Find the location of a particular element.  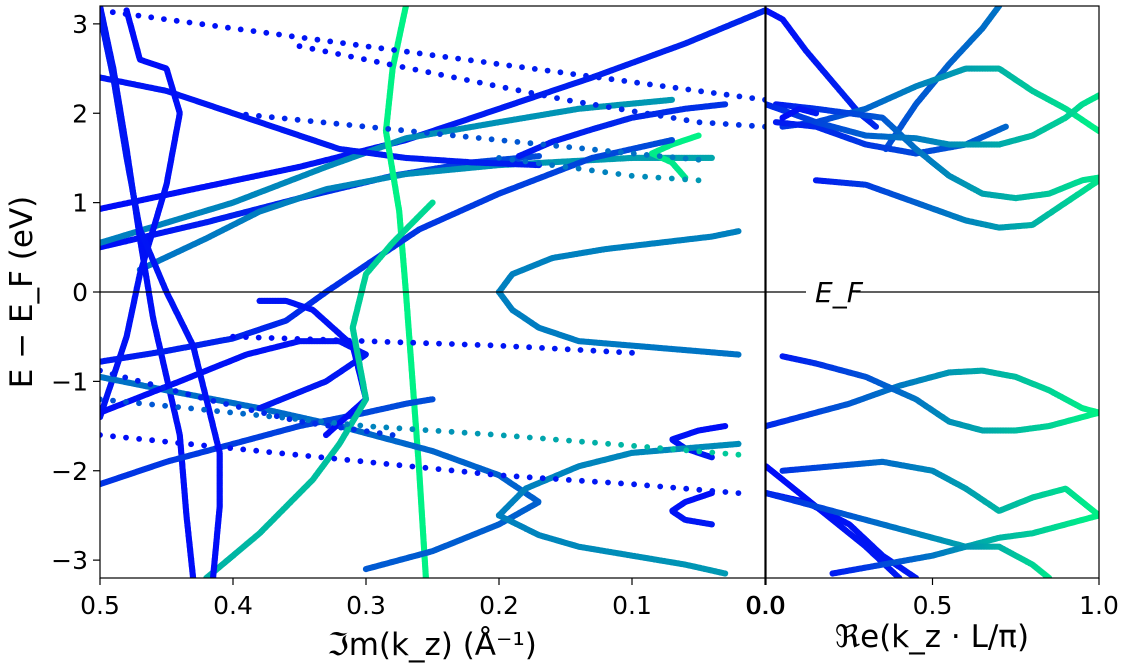

imag-dense-s-point is located at coordinates (738, 231).